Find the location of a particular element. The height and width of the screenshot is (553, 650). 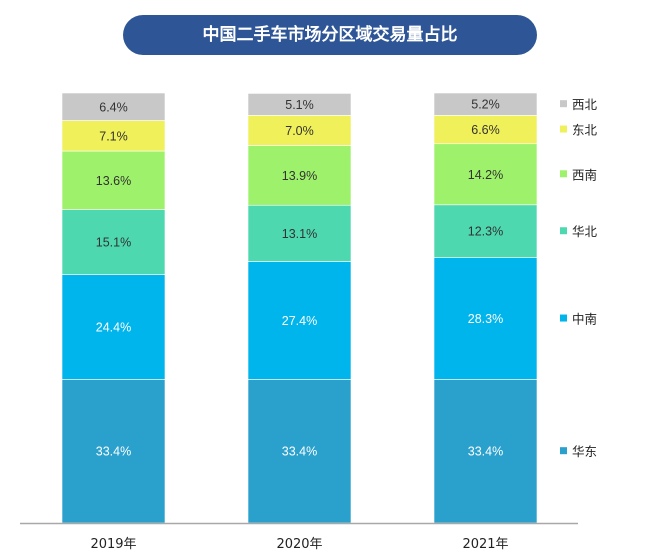

legend-label: 东北 is located at coordinates (585, 130).